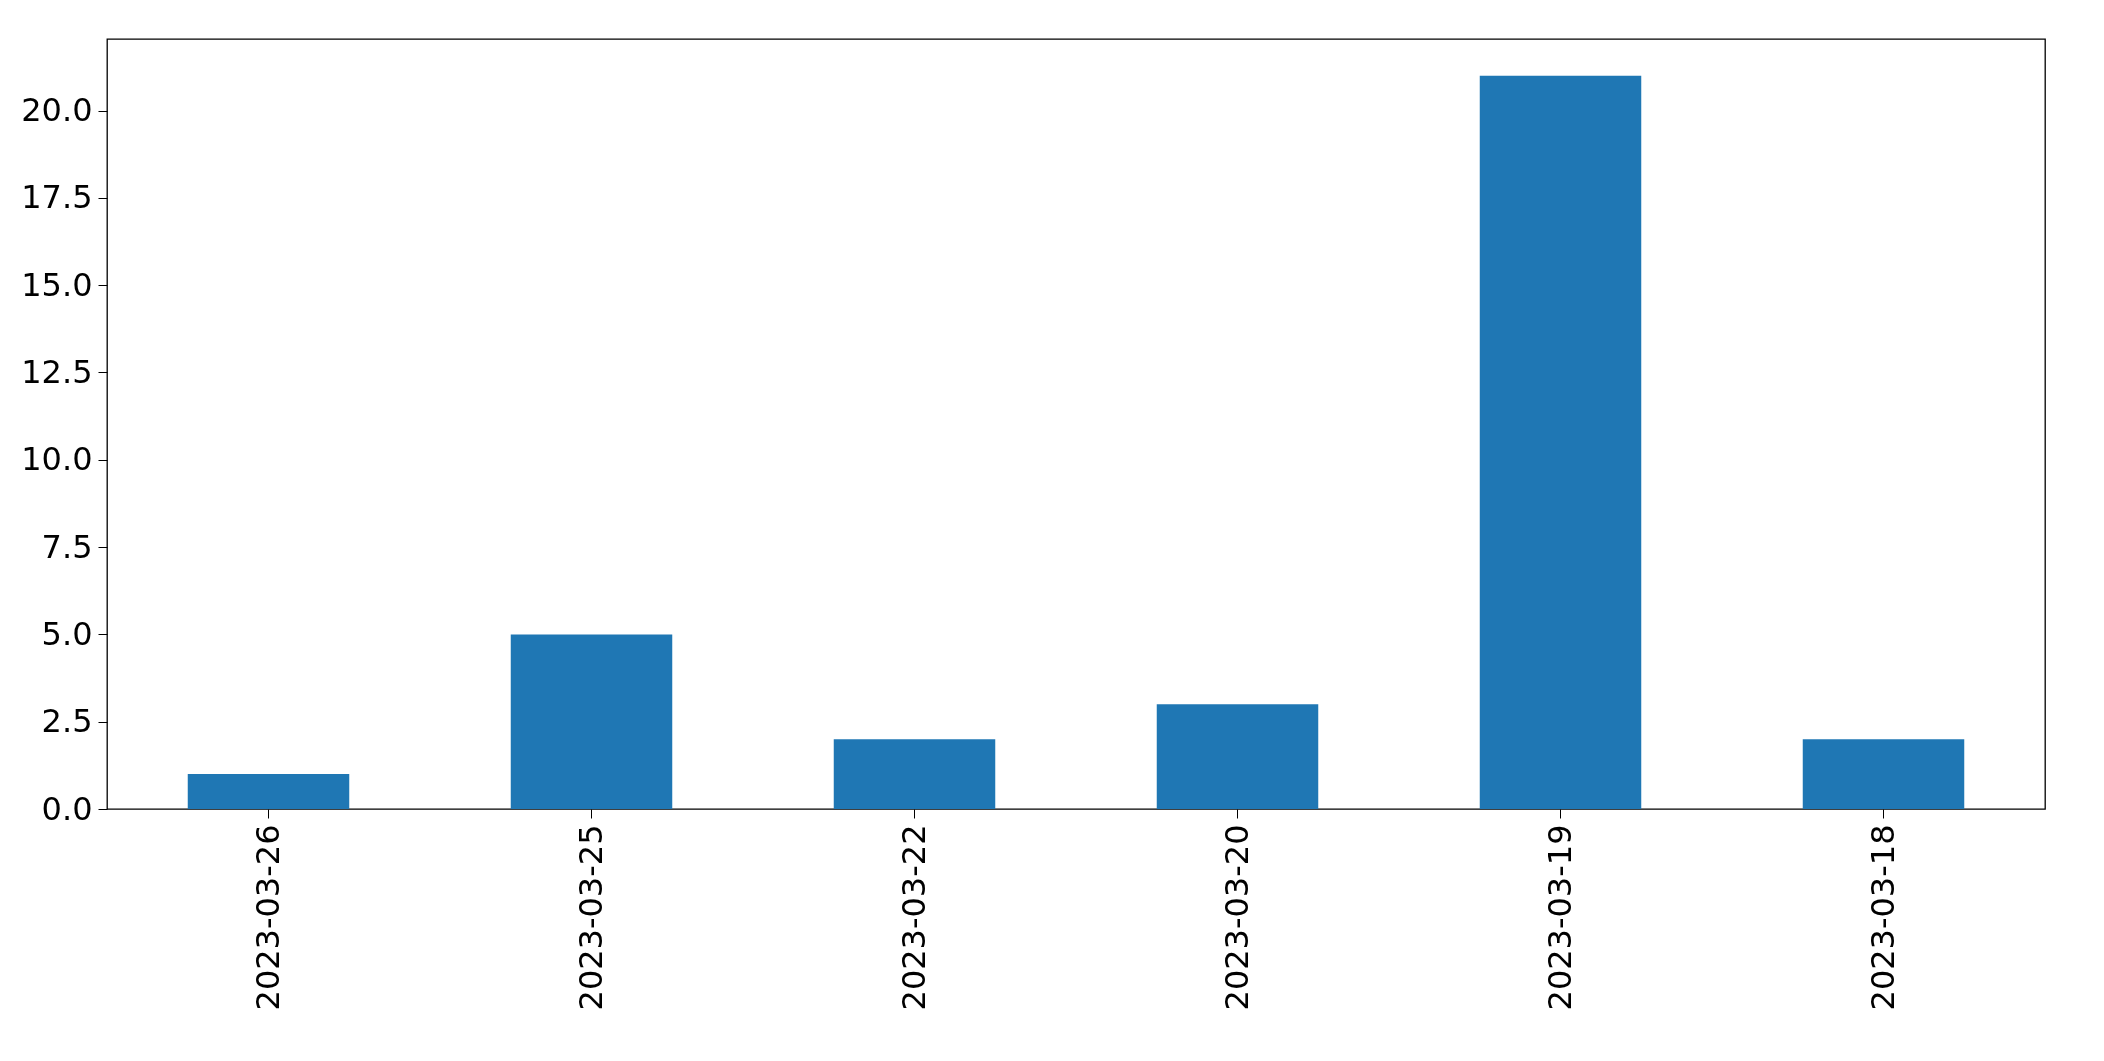 The image size is (2104, 1061). What do you see at coordinates (57, 371) in the screenshot?
I see `y-tick-label: 12.5` at bounding box center [57, 371].